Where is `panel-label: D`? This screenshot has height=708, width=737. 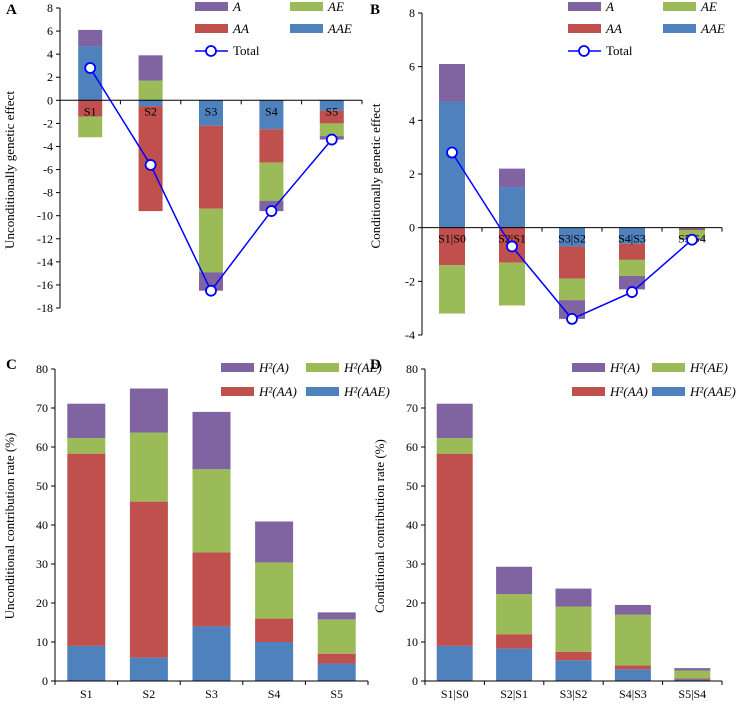
panel-label: D is located at coordinates (375, 365).